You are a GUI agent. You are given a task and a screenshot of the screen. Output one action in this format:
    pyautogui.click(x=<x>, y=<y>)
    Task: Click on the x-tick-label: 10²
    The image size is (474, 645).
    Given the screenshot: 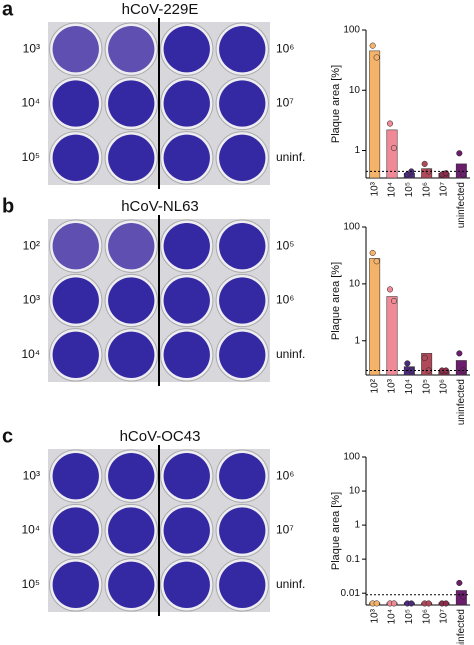 What is the action you would take?
    pyautogui.click(x=374, y=385)
    